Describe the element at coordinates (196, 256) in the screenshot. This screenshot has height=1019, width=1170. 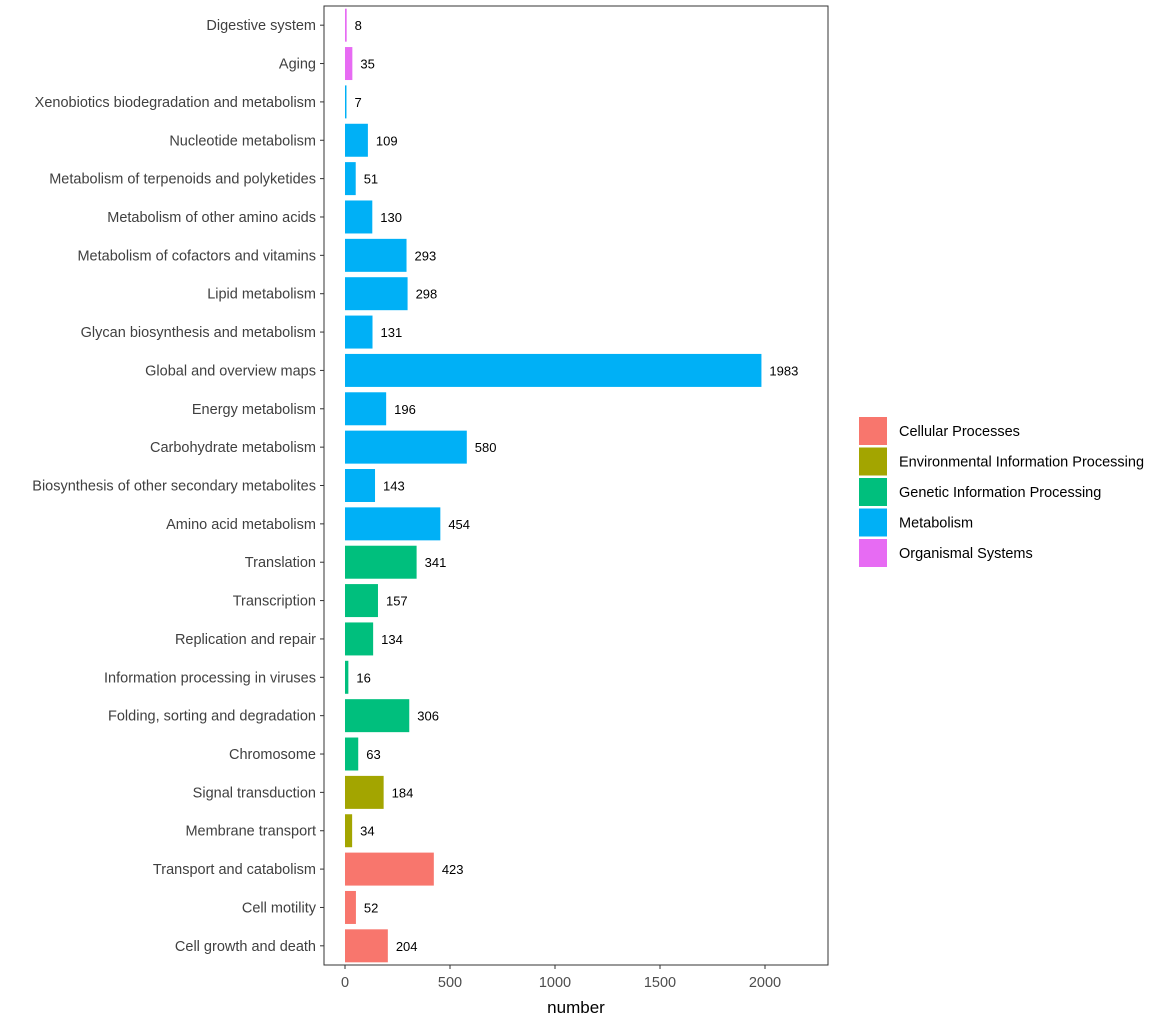
I see `y-label-metabolism-of-cofactors-and-vitamins: Metabolism of cofactors and vitamins` at that location.